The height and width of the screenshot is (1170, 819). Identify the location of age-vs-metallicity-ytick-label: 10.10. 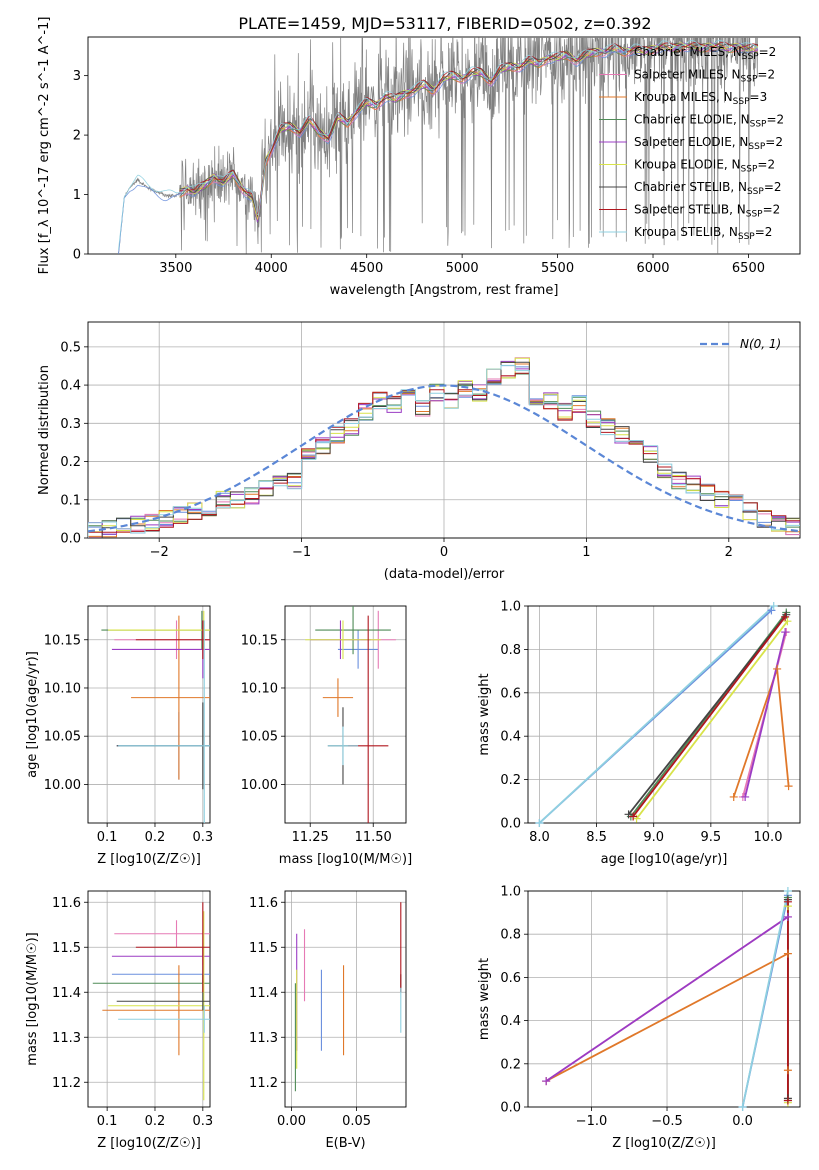
(62, 688).